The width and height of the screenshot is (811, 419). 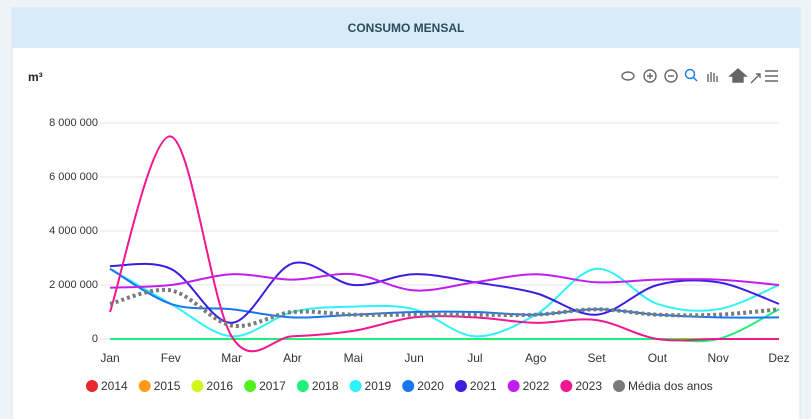 I want to click on legend-label: 2022, so click(x=536, y=386).